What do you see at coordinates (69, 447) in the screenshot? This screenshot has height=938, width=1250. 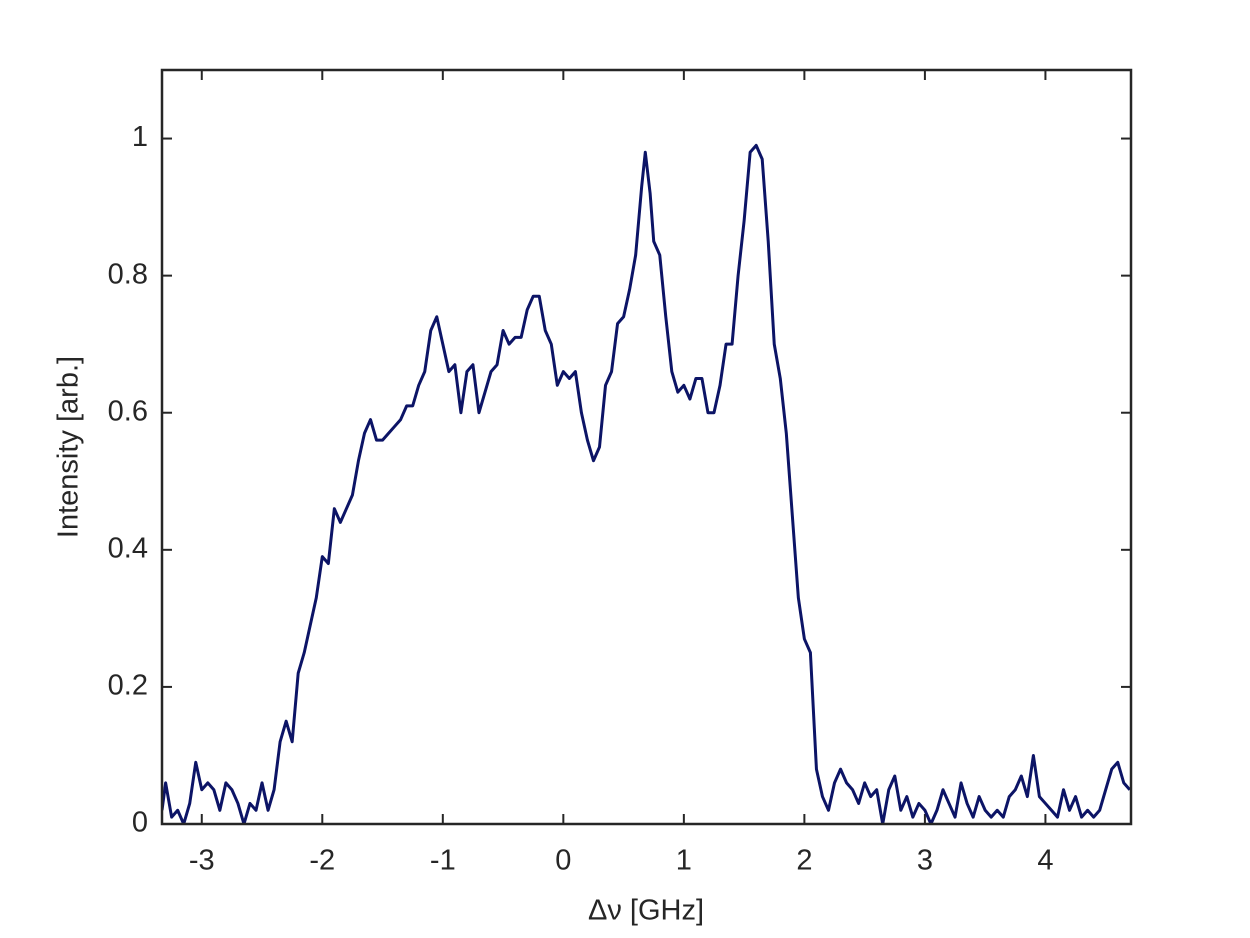 I see `y-axis-label: Intensity [arb.]` at bounding box center [69, 447].